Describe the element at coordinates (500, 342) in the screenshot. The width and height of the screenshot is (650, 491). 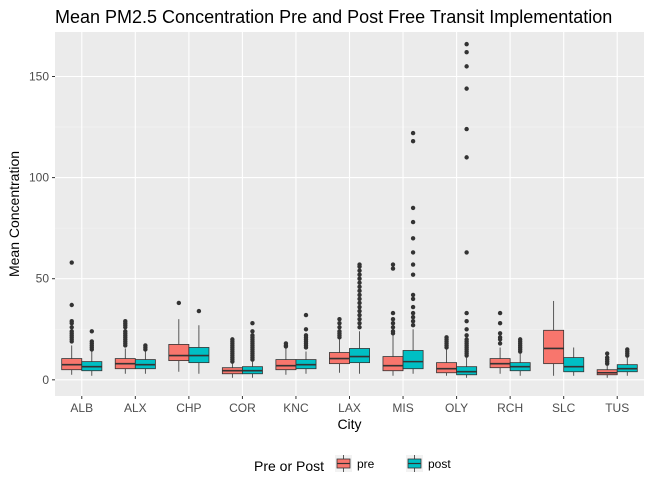
I see `box-pre-RCH` at that location.